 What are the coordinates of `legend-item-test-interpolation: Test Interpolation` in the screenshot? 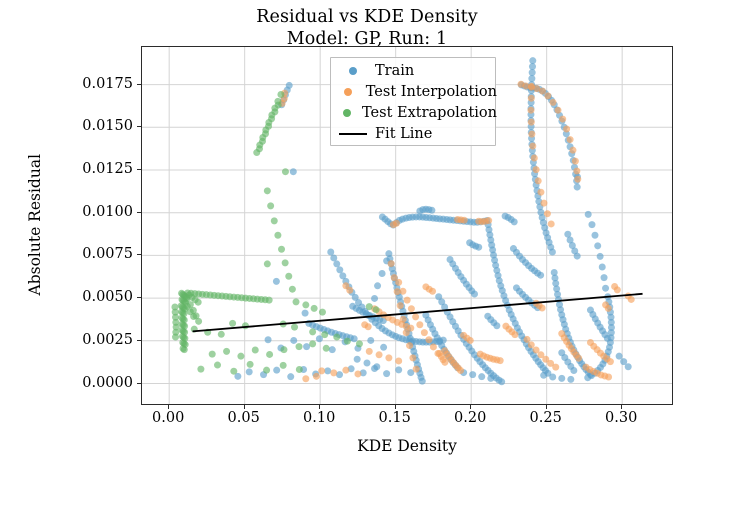 It's located at (414, 91).